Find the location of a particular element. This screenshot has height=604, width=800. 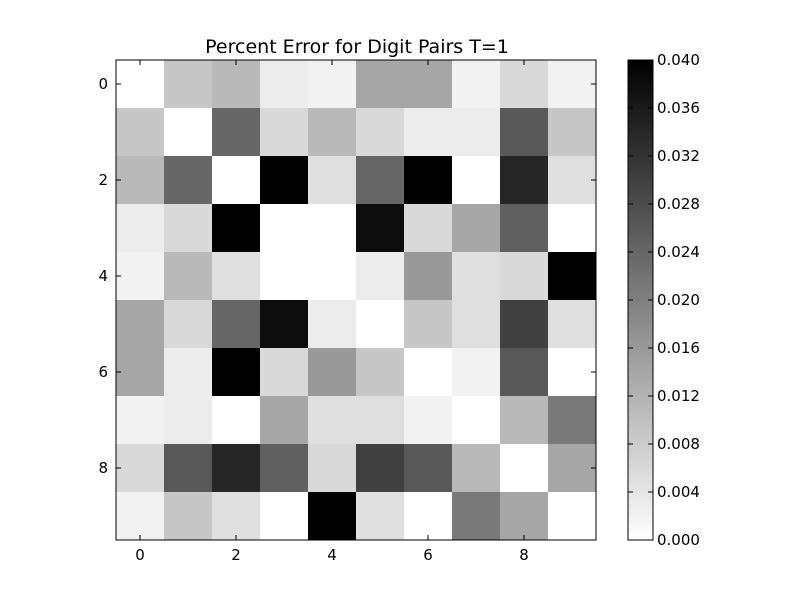

heatmap-cell-r2-c1 is located at coordinates (188, 180).